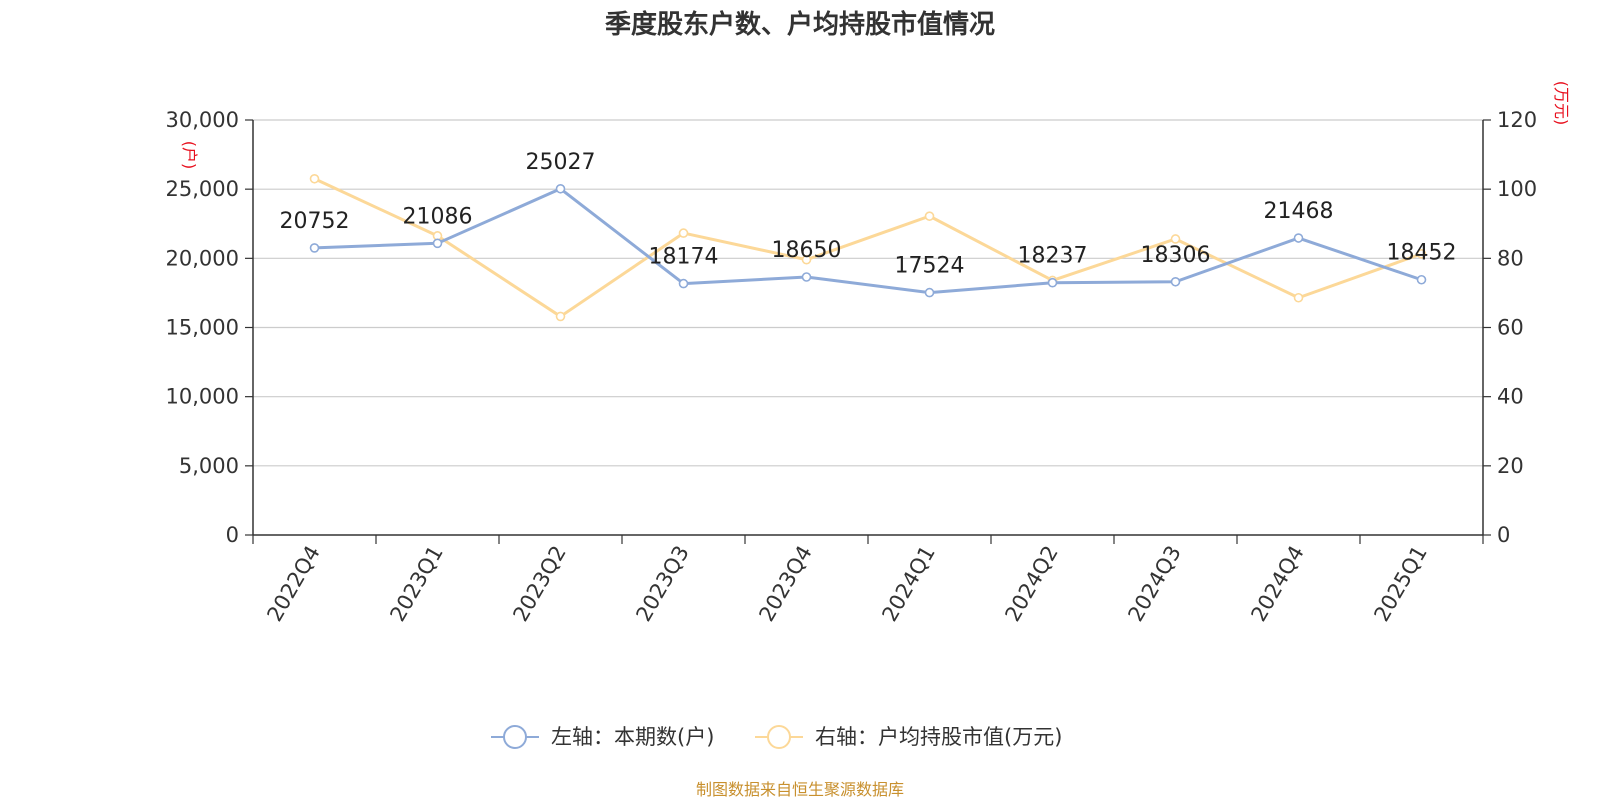 This screenshot has height=800, width=1600. Describe the element at coordinates (539, 584) in the screenshot. I see `x-tick-label: 2023Q2` at that location.